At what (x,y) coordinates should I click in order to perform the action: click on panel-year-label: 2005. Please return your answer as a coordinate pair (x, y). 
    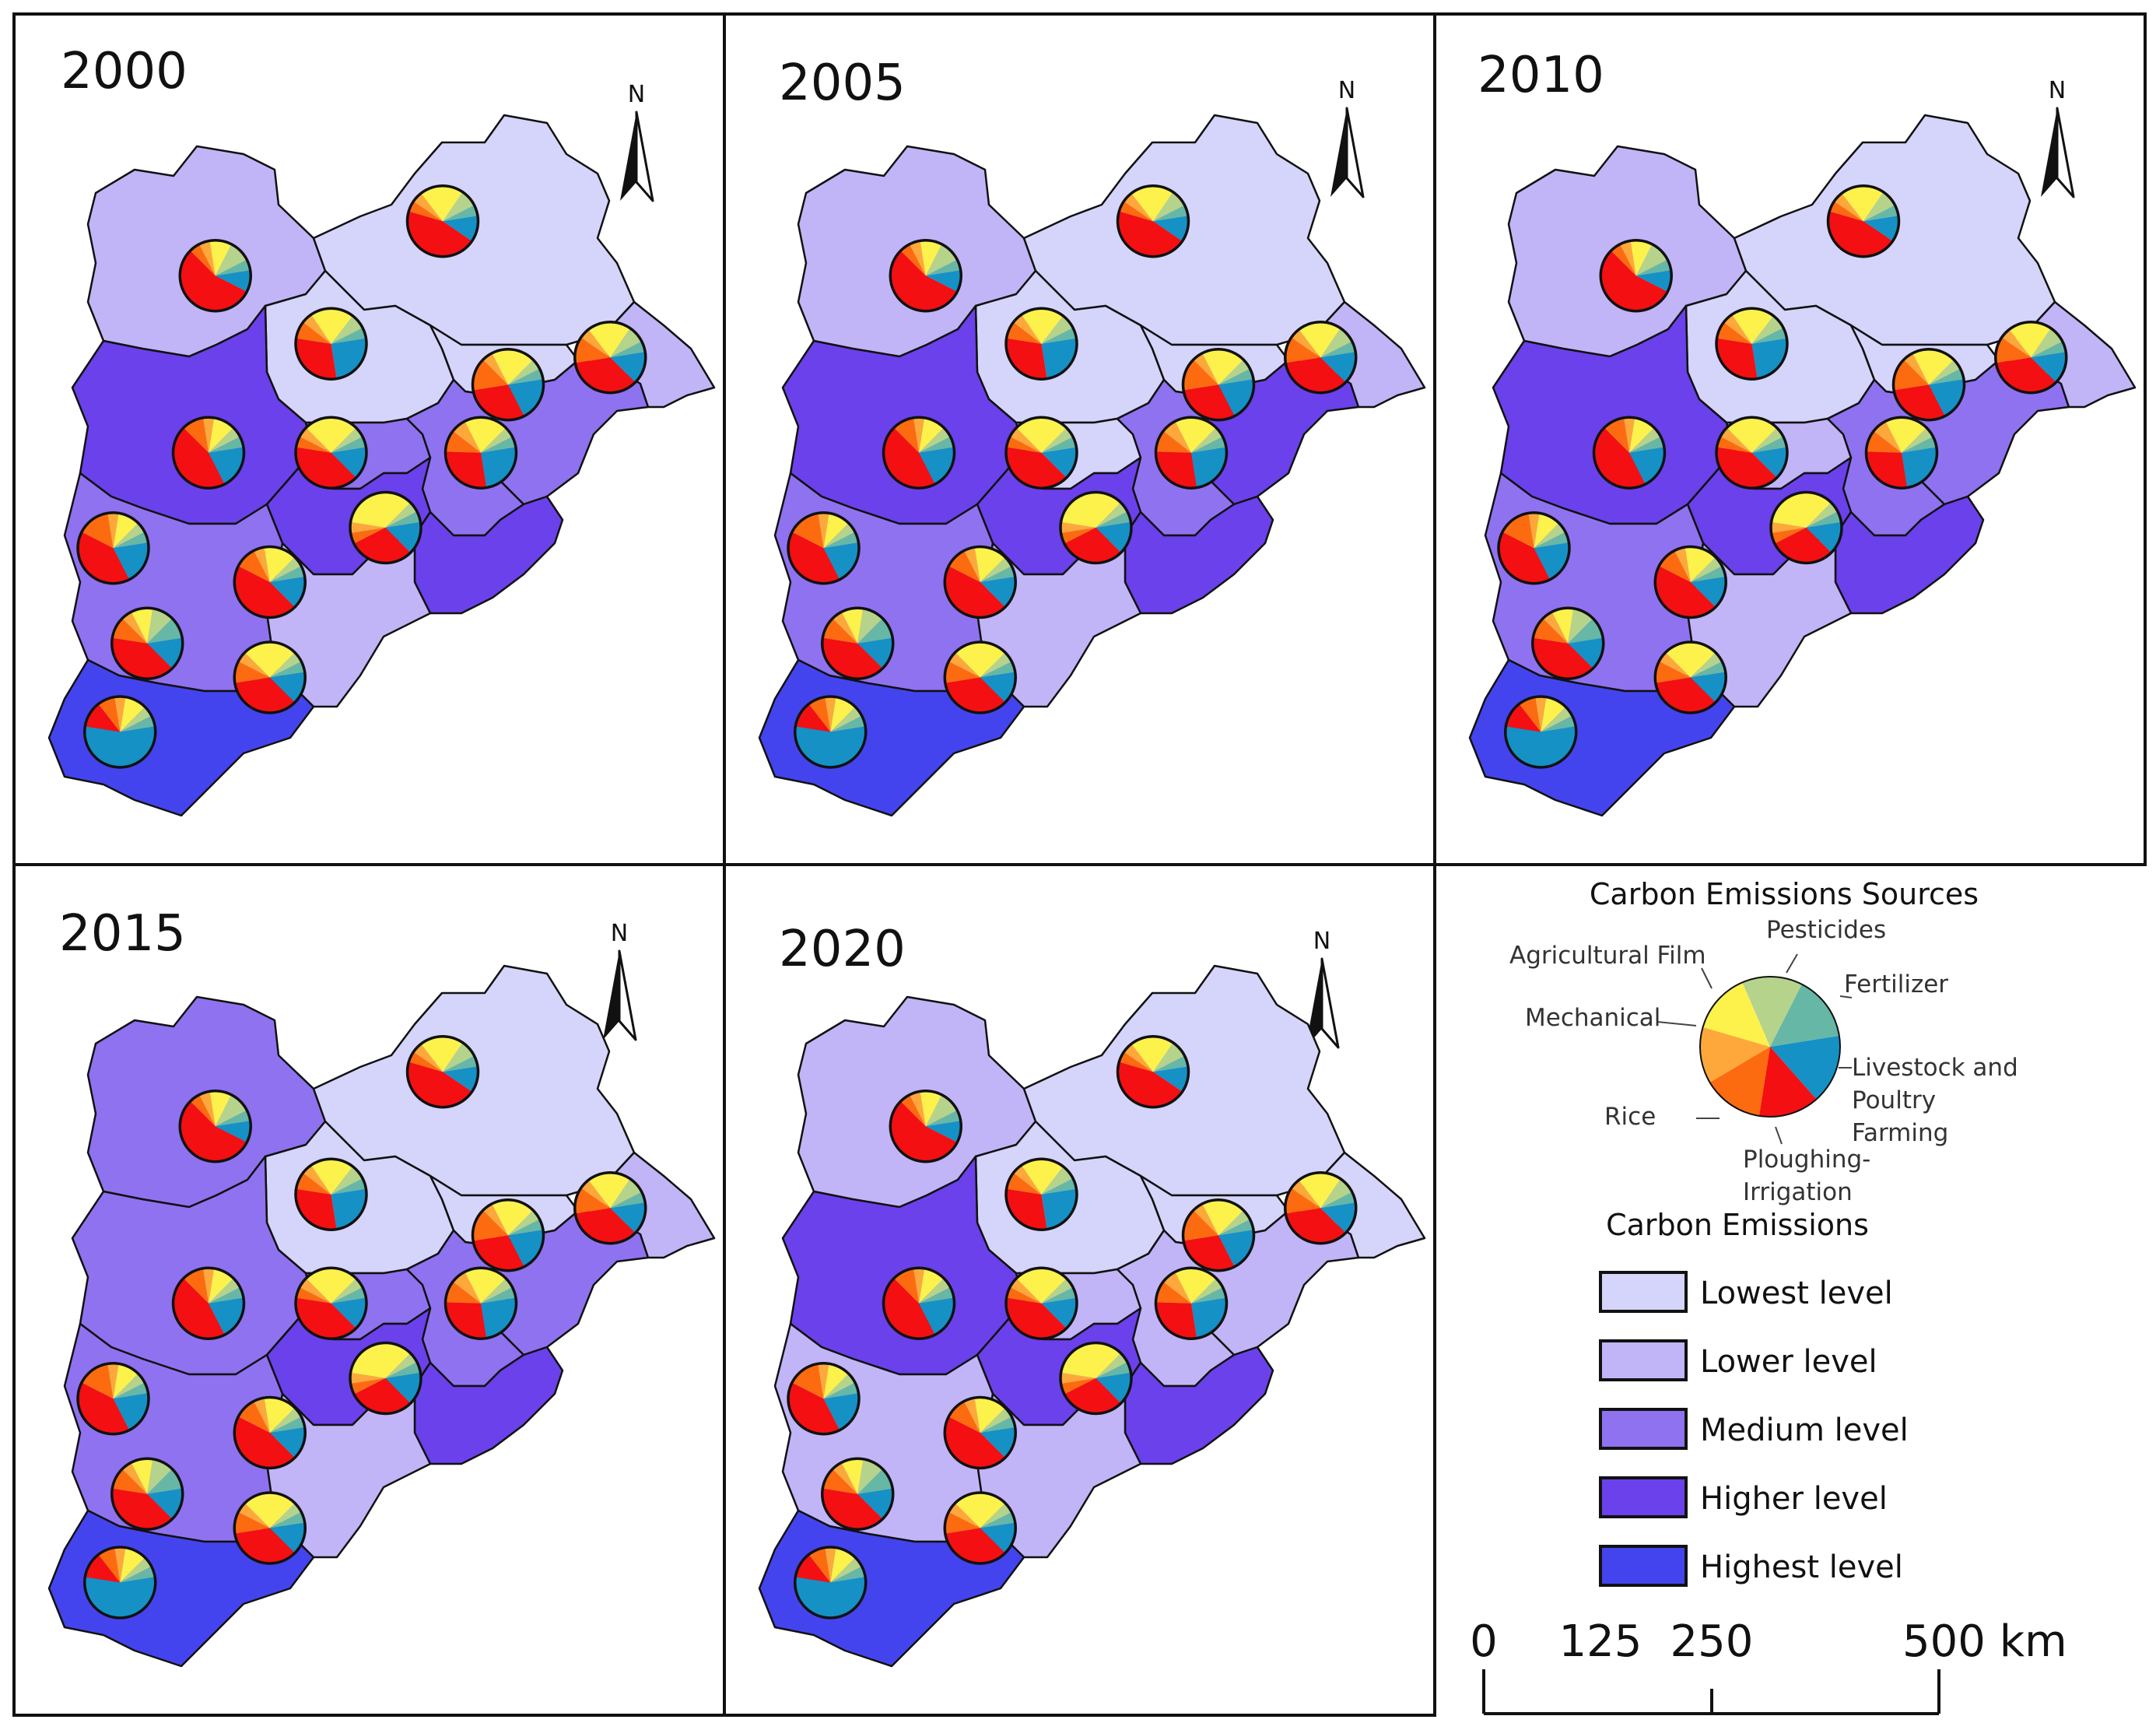
    Looking at the image, I should click on (842, 83).